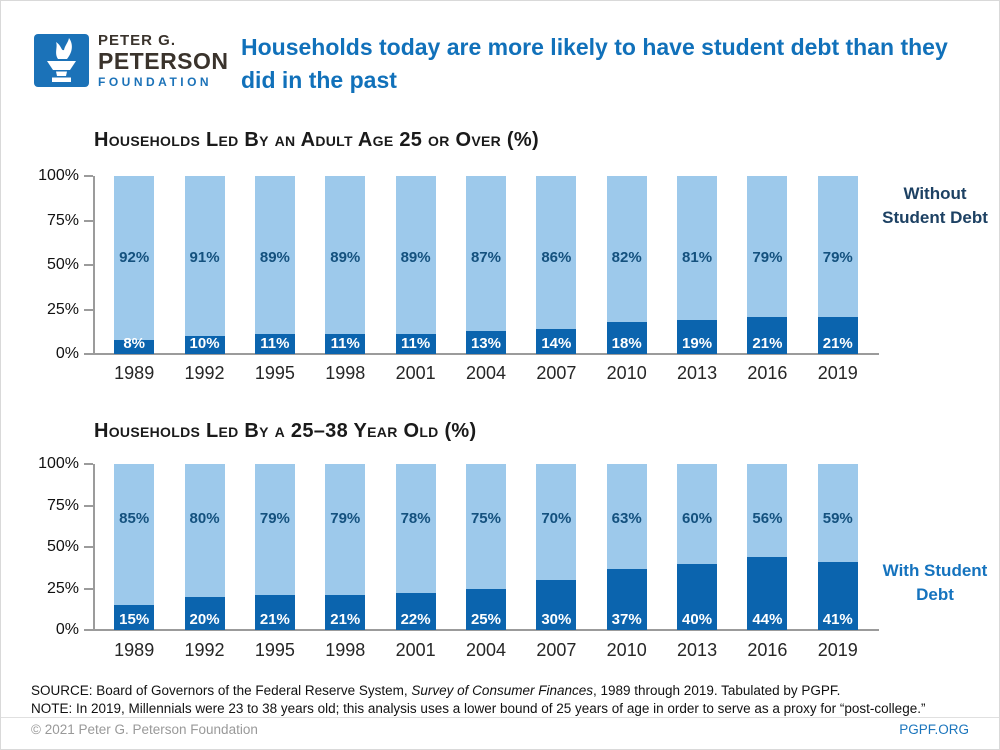 The width and height of the screenshot is (1000, 750). Describe the element at coordinates (163, 60) in the screenshot. I see `logo-wordmark: PETER G. PETERSON FOUNDATION` at that location.